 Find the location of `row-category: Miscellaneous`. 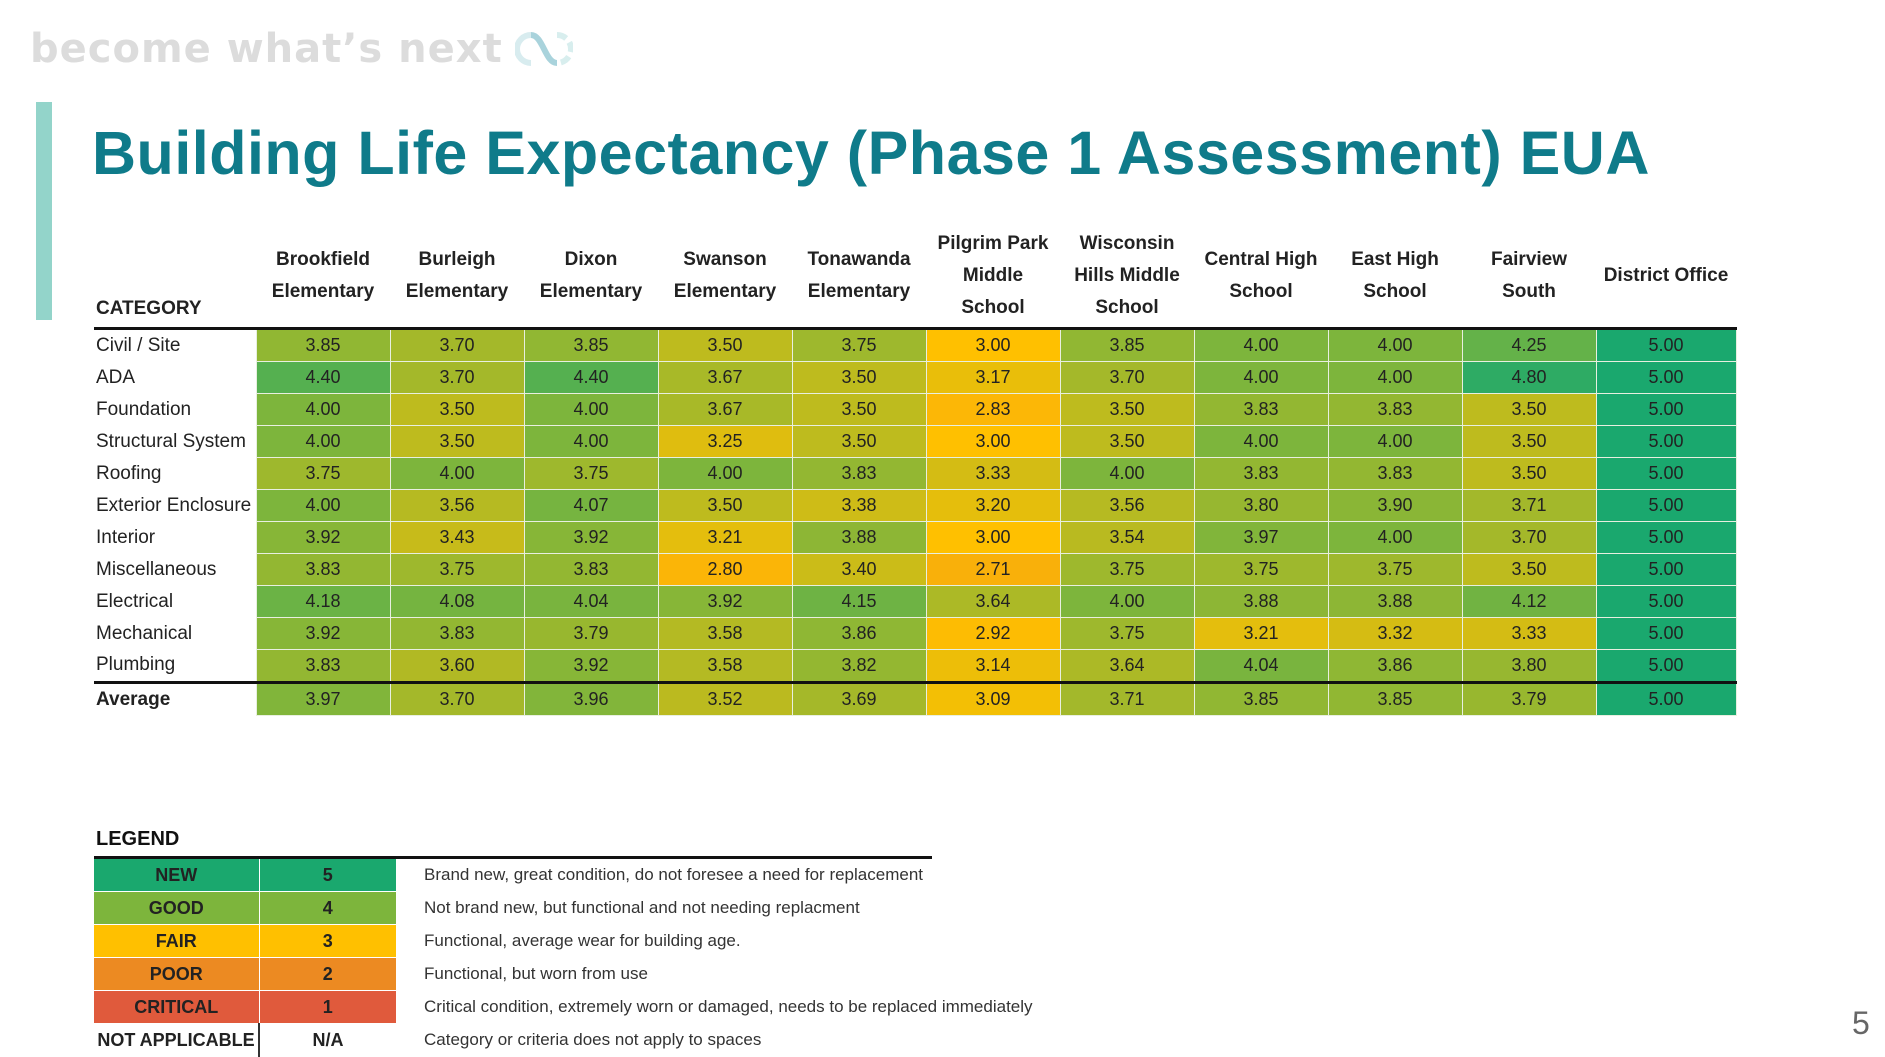

row-category: Miscellaneous is located at coordinates (175, 569).